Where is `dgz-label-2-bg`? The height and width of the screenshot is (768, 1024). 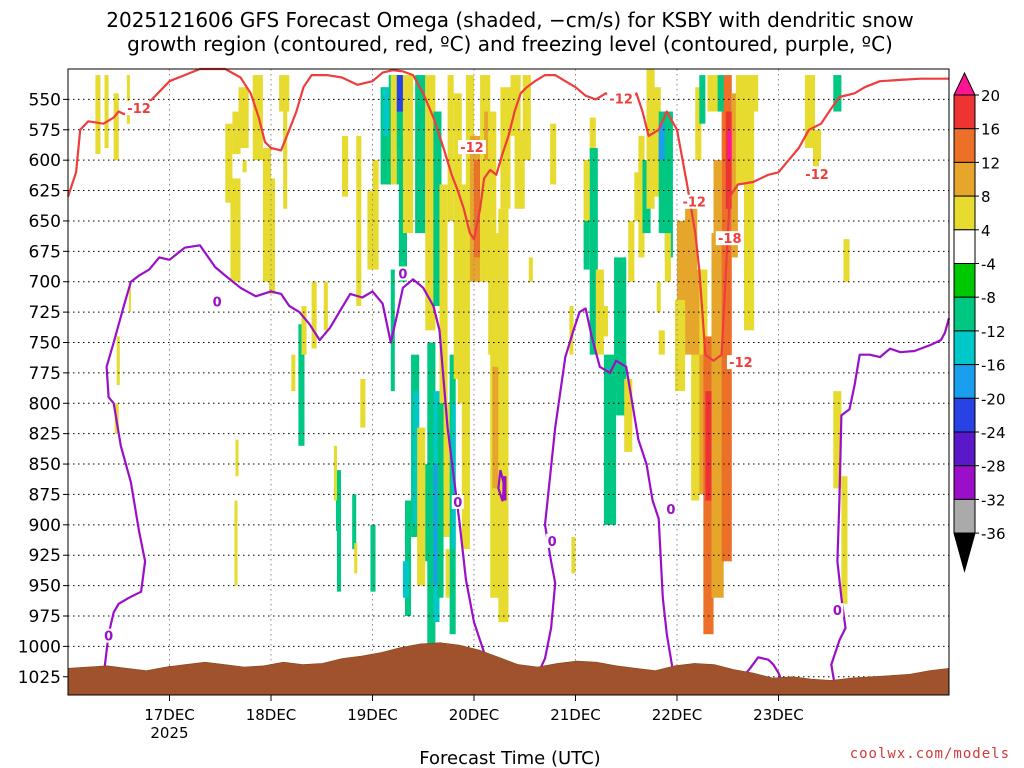
dgz-label-2-bg is located at coordinates (621, 98).